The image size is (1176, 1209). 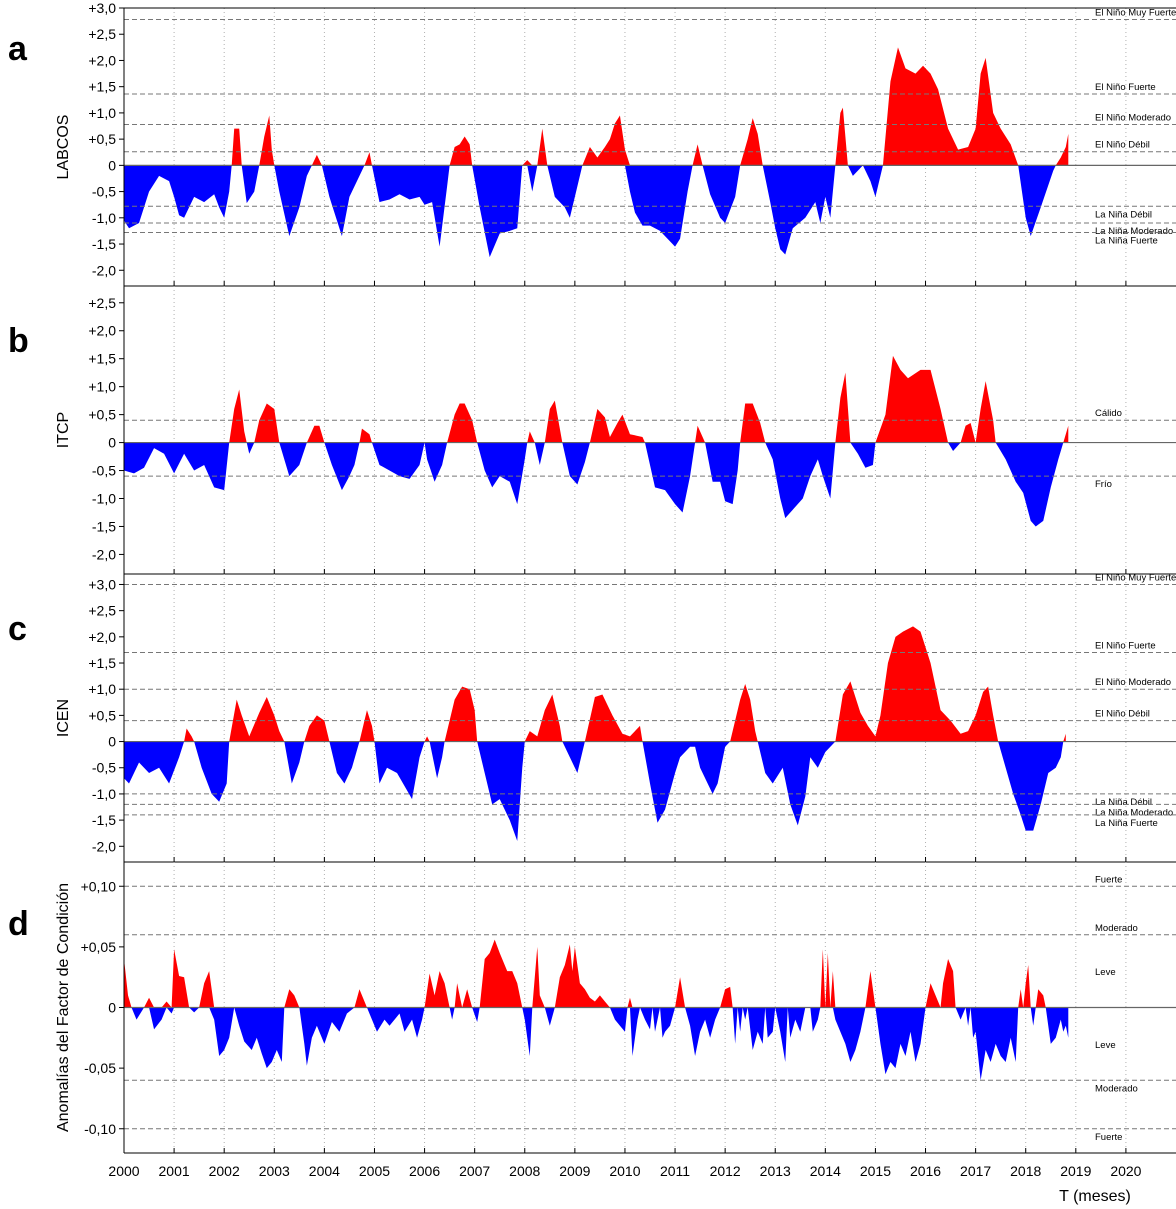 I want to click on x-tick-label: 2000, so click(x=123, y=1171).